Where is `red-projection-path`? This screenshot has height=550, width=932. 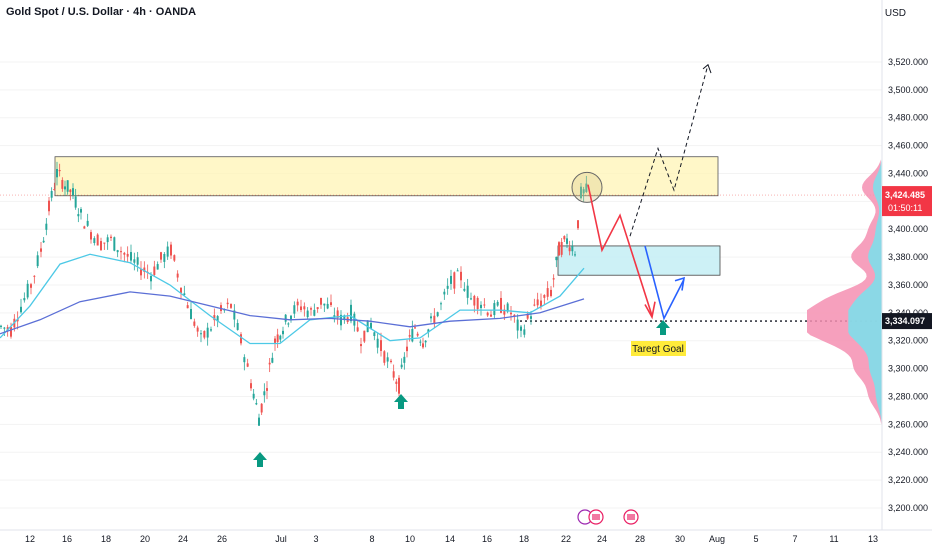
red-projection-path is located at coordinates (620, 250).